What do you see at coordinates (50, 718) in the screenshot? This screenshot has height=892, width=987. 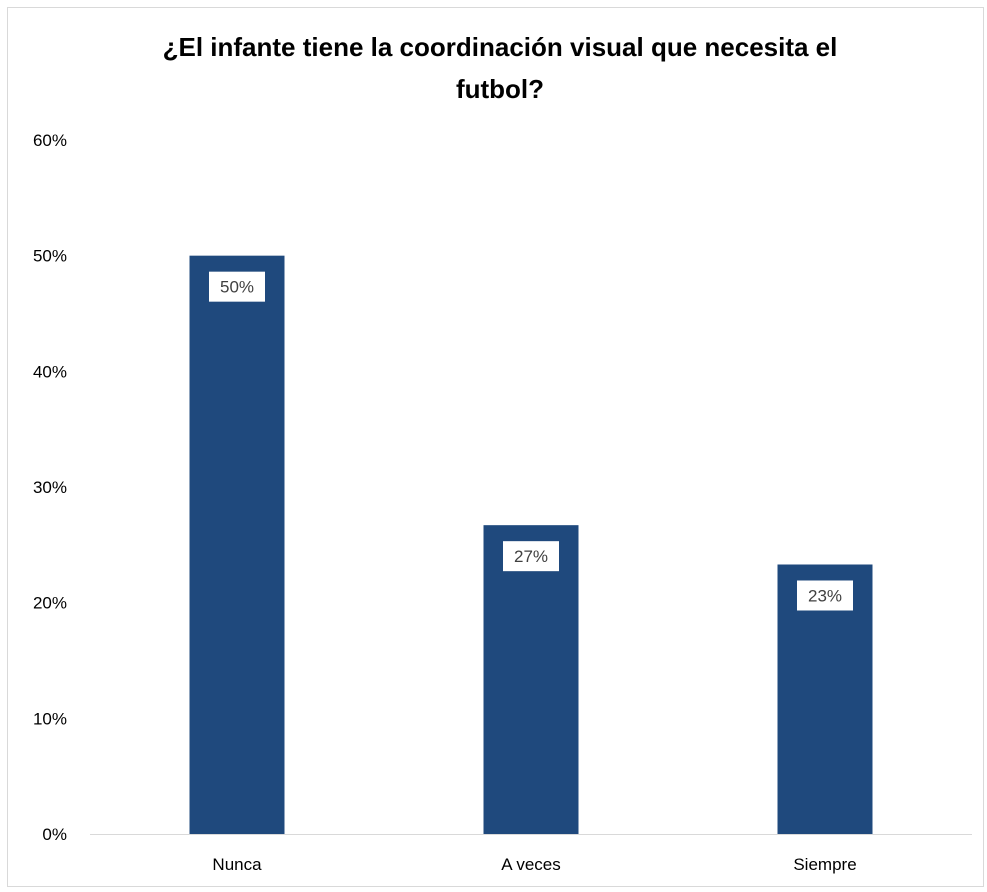 I see `y-tick-label: 10%` at bounding box center [50, 718].